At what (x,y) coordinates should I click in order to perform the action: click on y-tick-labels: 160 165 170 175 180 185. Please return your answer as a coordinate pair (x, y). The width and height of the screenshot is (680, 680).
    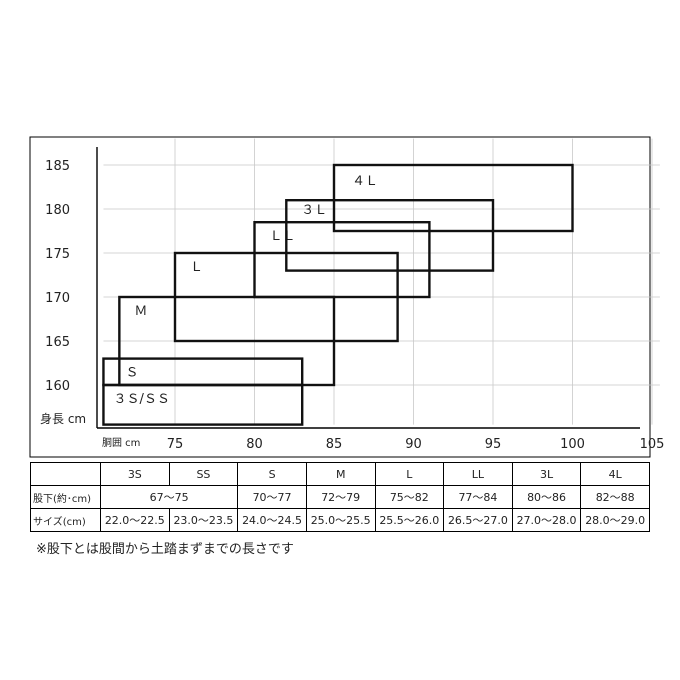
    Looking at the image, I should click on (57, 276).